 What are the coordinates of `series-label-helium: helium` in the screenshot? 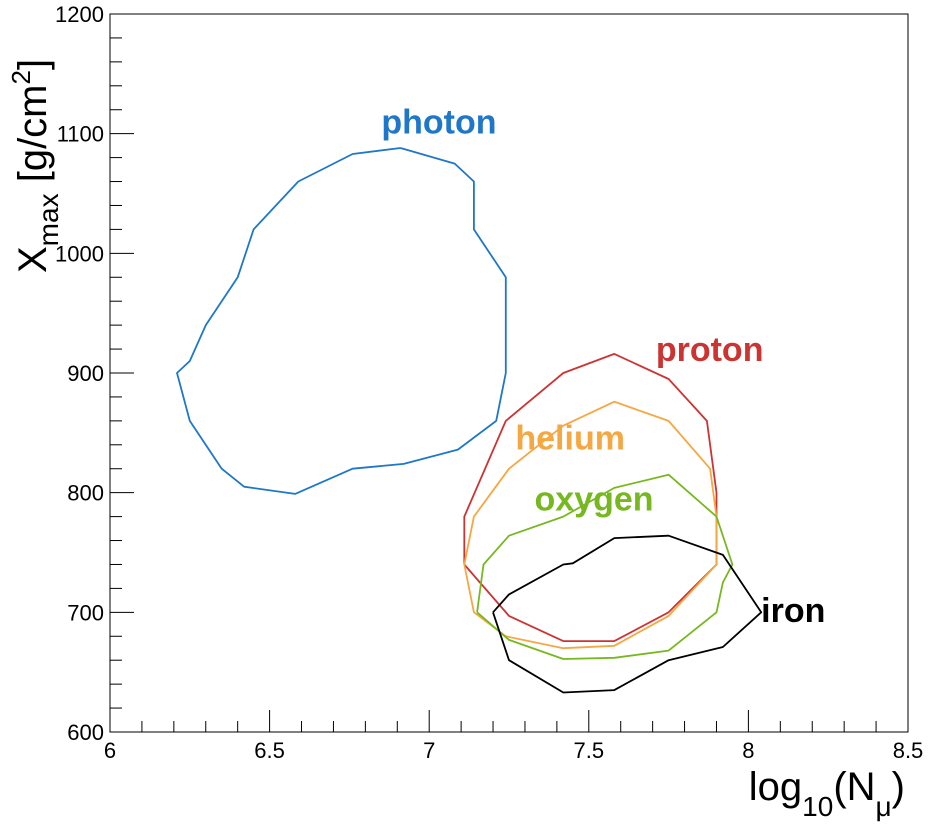 It's located at (570, 439).